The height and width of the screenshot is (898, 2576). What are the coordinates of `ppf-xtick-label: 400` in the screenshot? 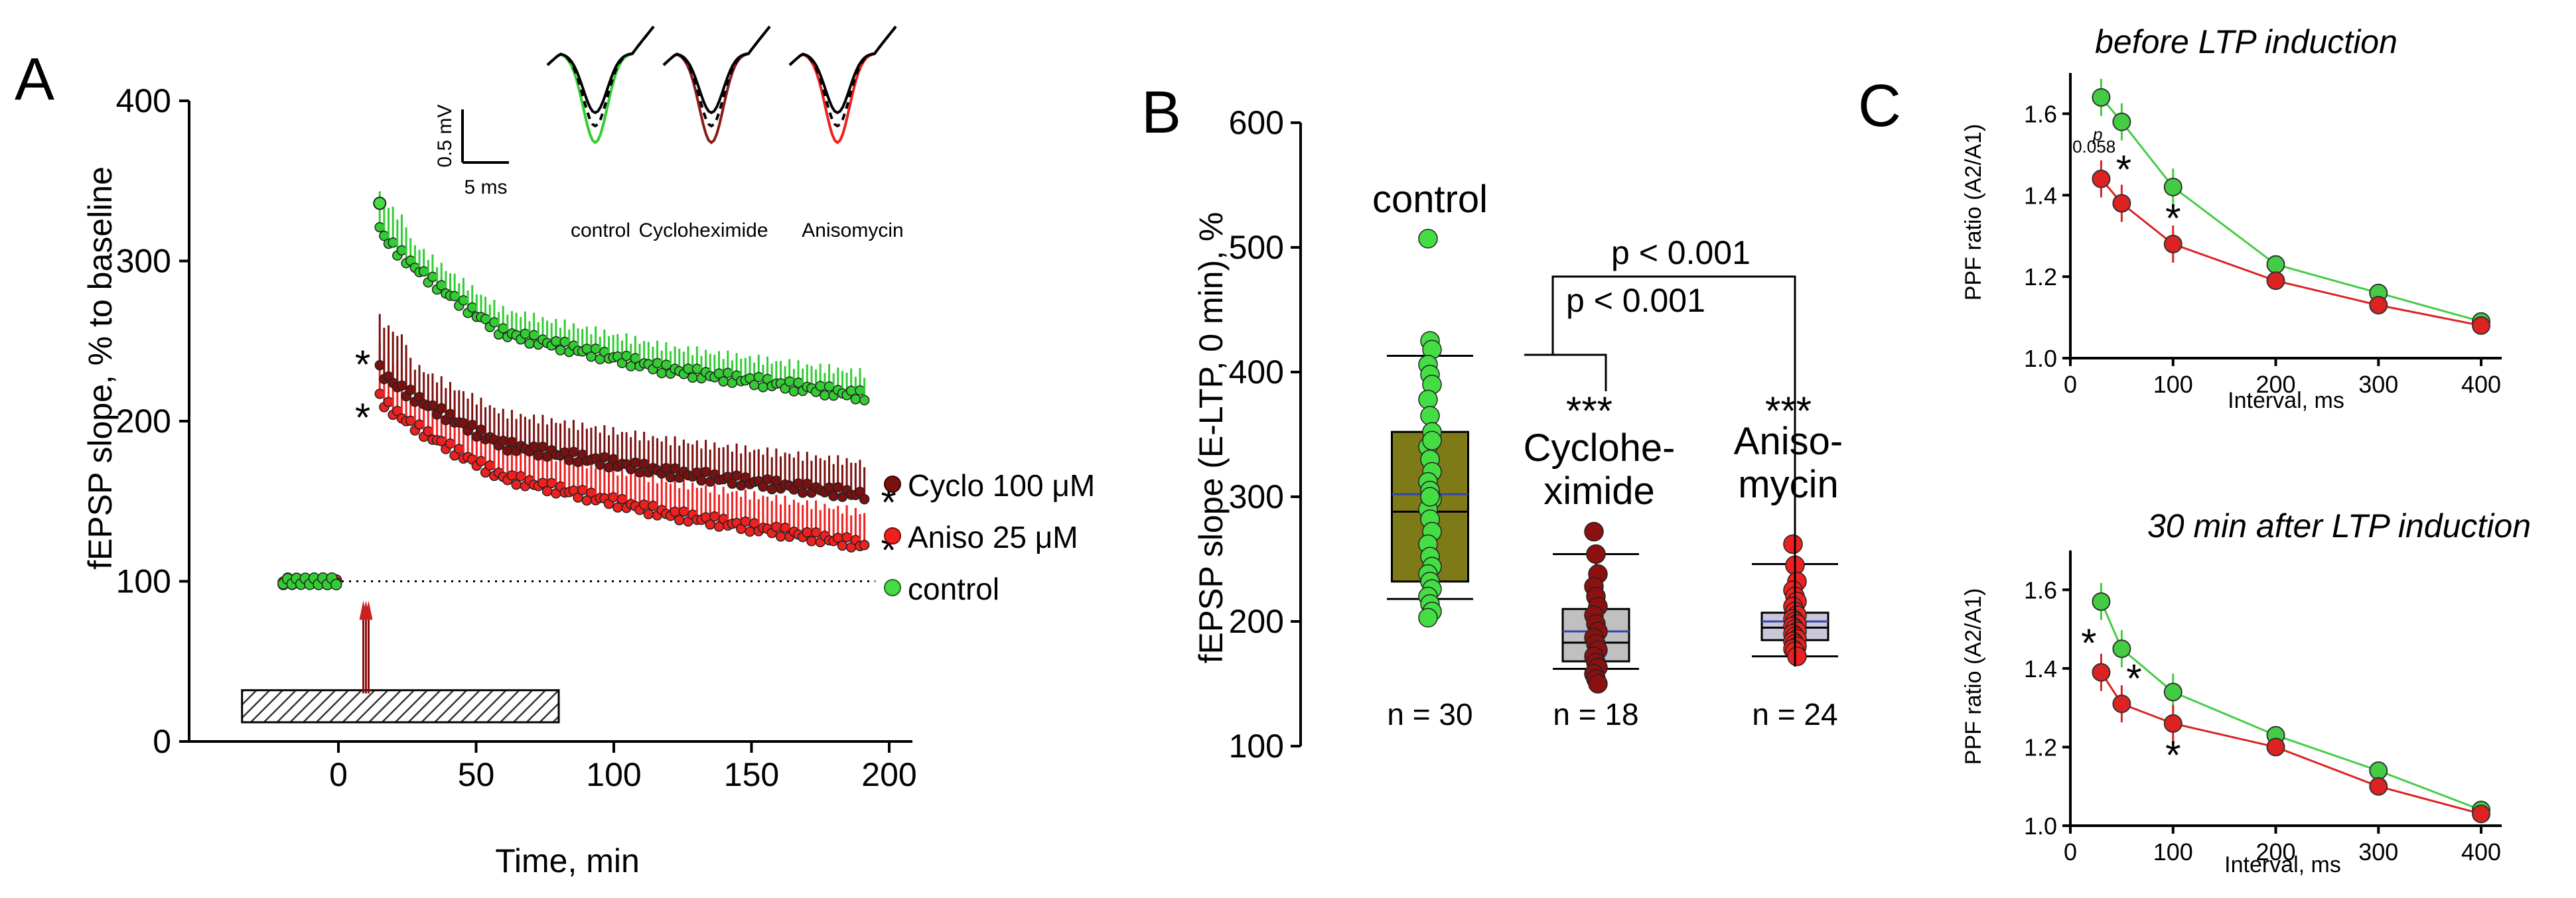 It's located at (2481, 384).